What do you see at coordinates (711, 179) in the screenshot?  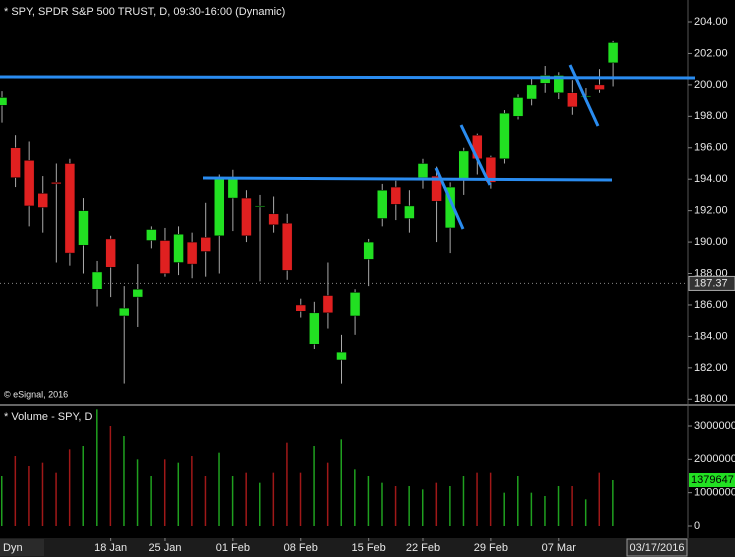 I see `y-tick-label: 194.00` at bounding box center [711, 179].